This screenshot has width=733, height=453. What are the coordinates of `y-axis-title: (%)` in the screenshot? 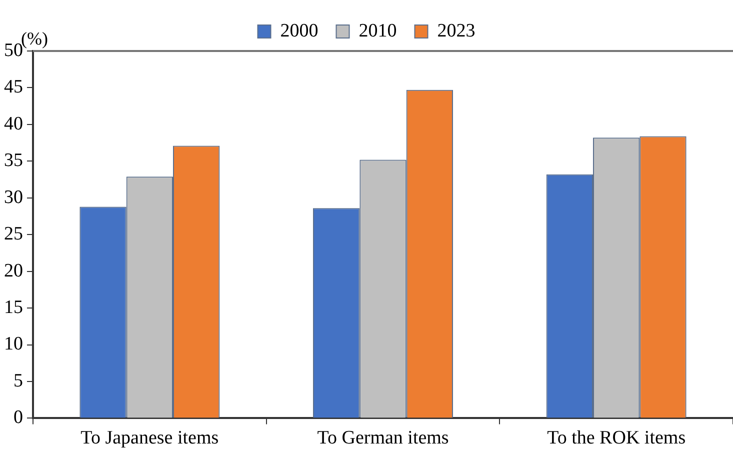 It's located at (34, 38).